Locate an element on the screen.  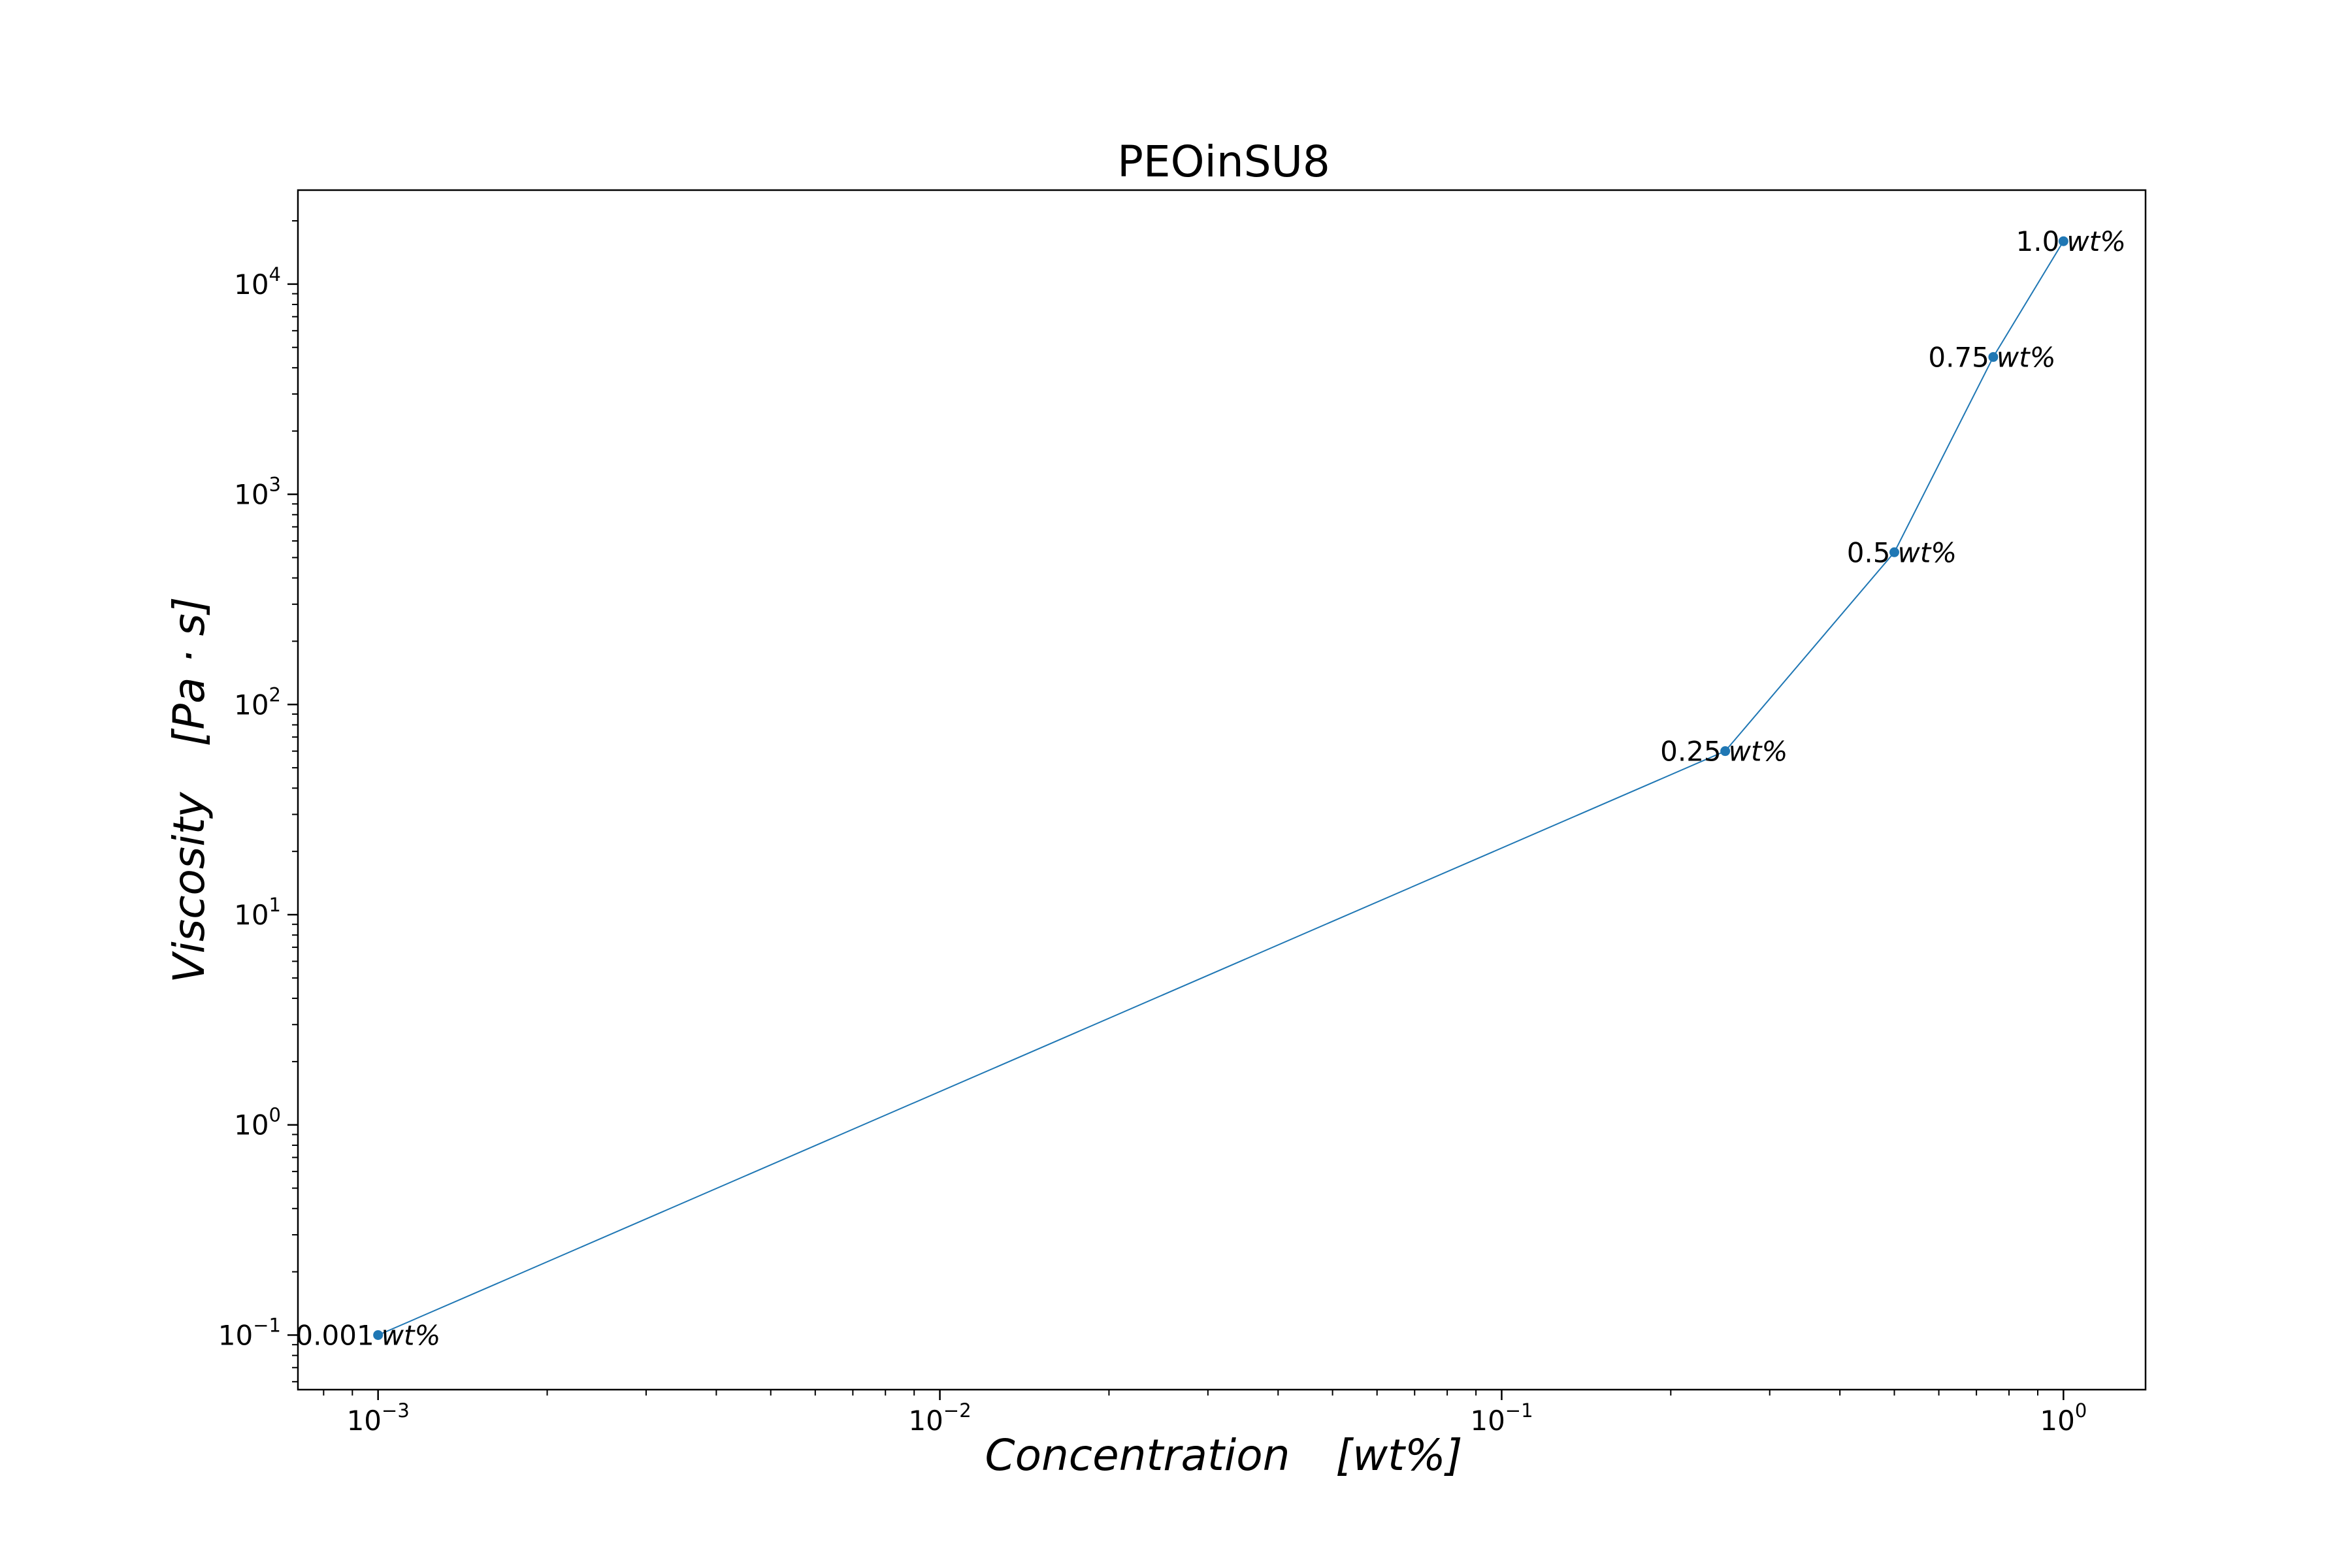
y-tick-exponent: −1 is located at coordinates (267, 1325).